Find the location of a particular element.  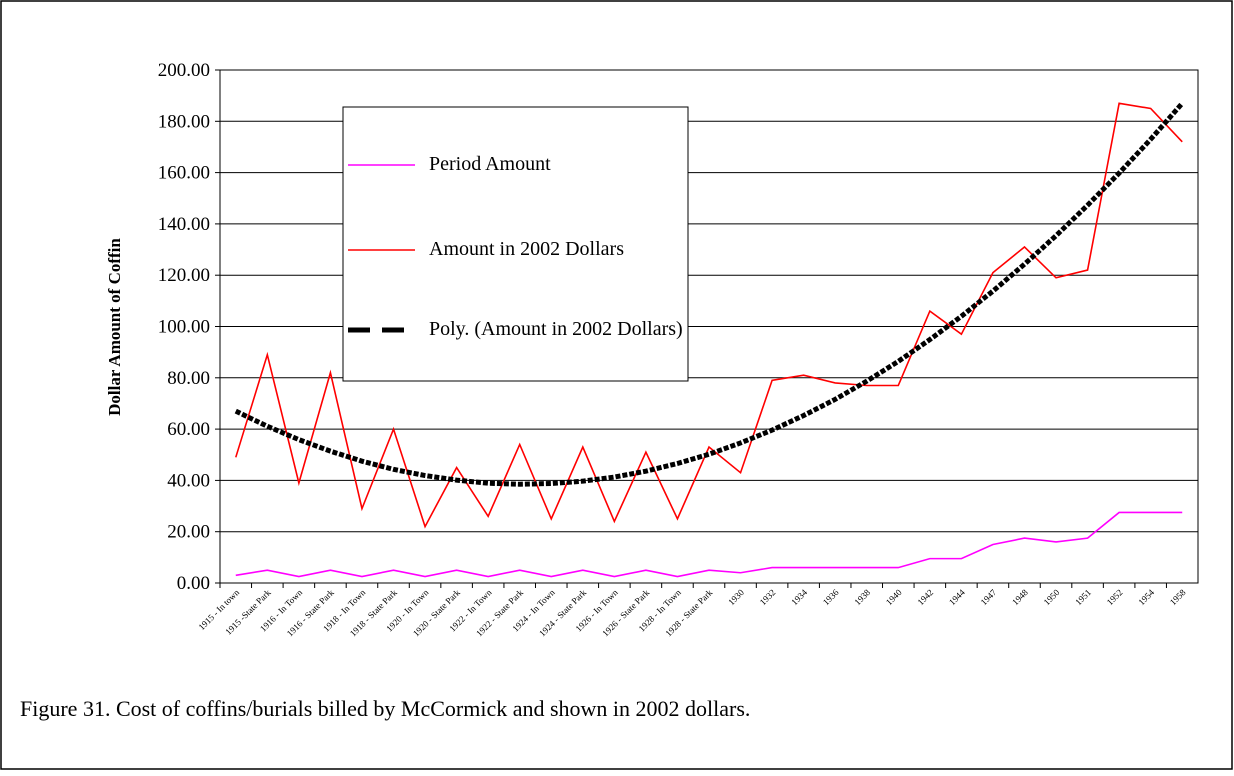

legend-label: Amount in 2002 Dollars is located at coordinates (526, 249).